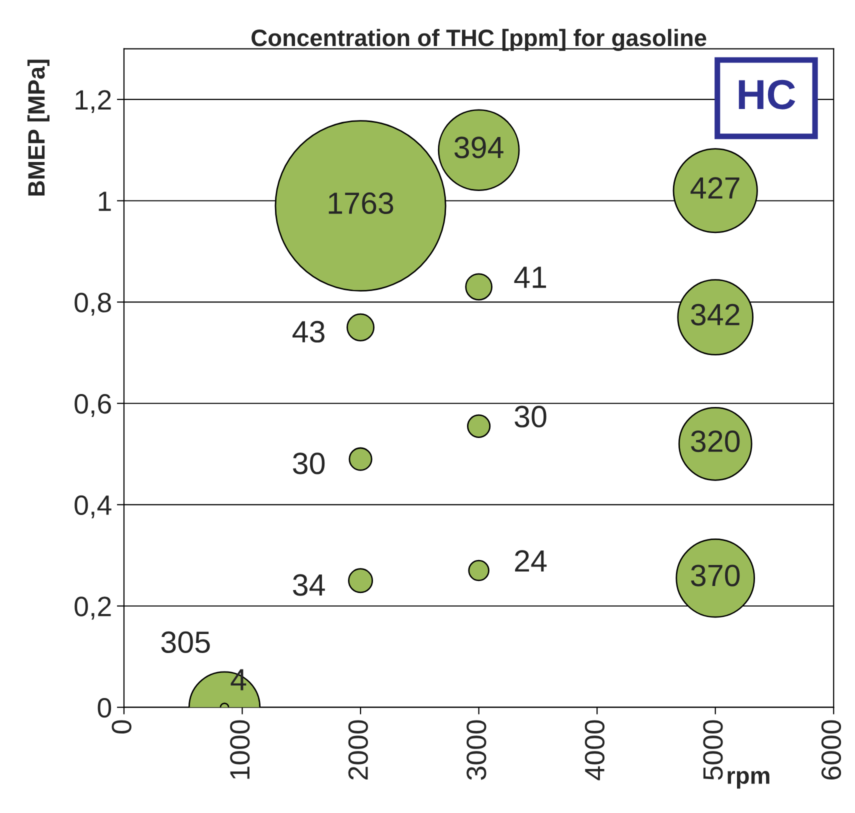  Describe the element at coordinates (715, 315) in the screenshot. I see `data-label: 342` at that location.